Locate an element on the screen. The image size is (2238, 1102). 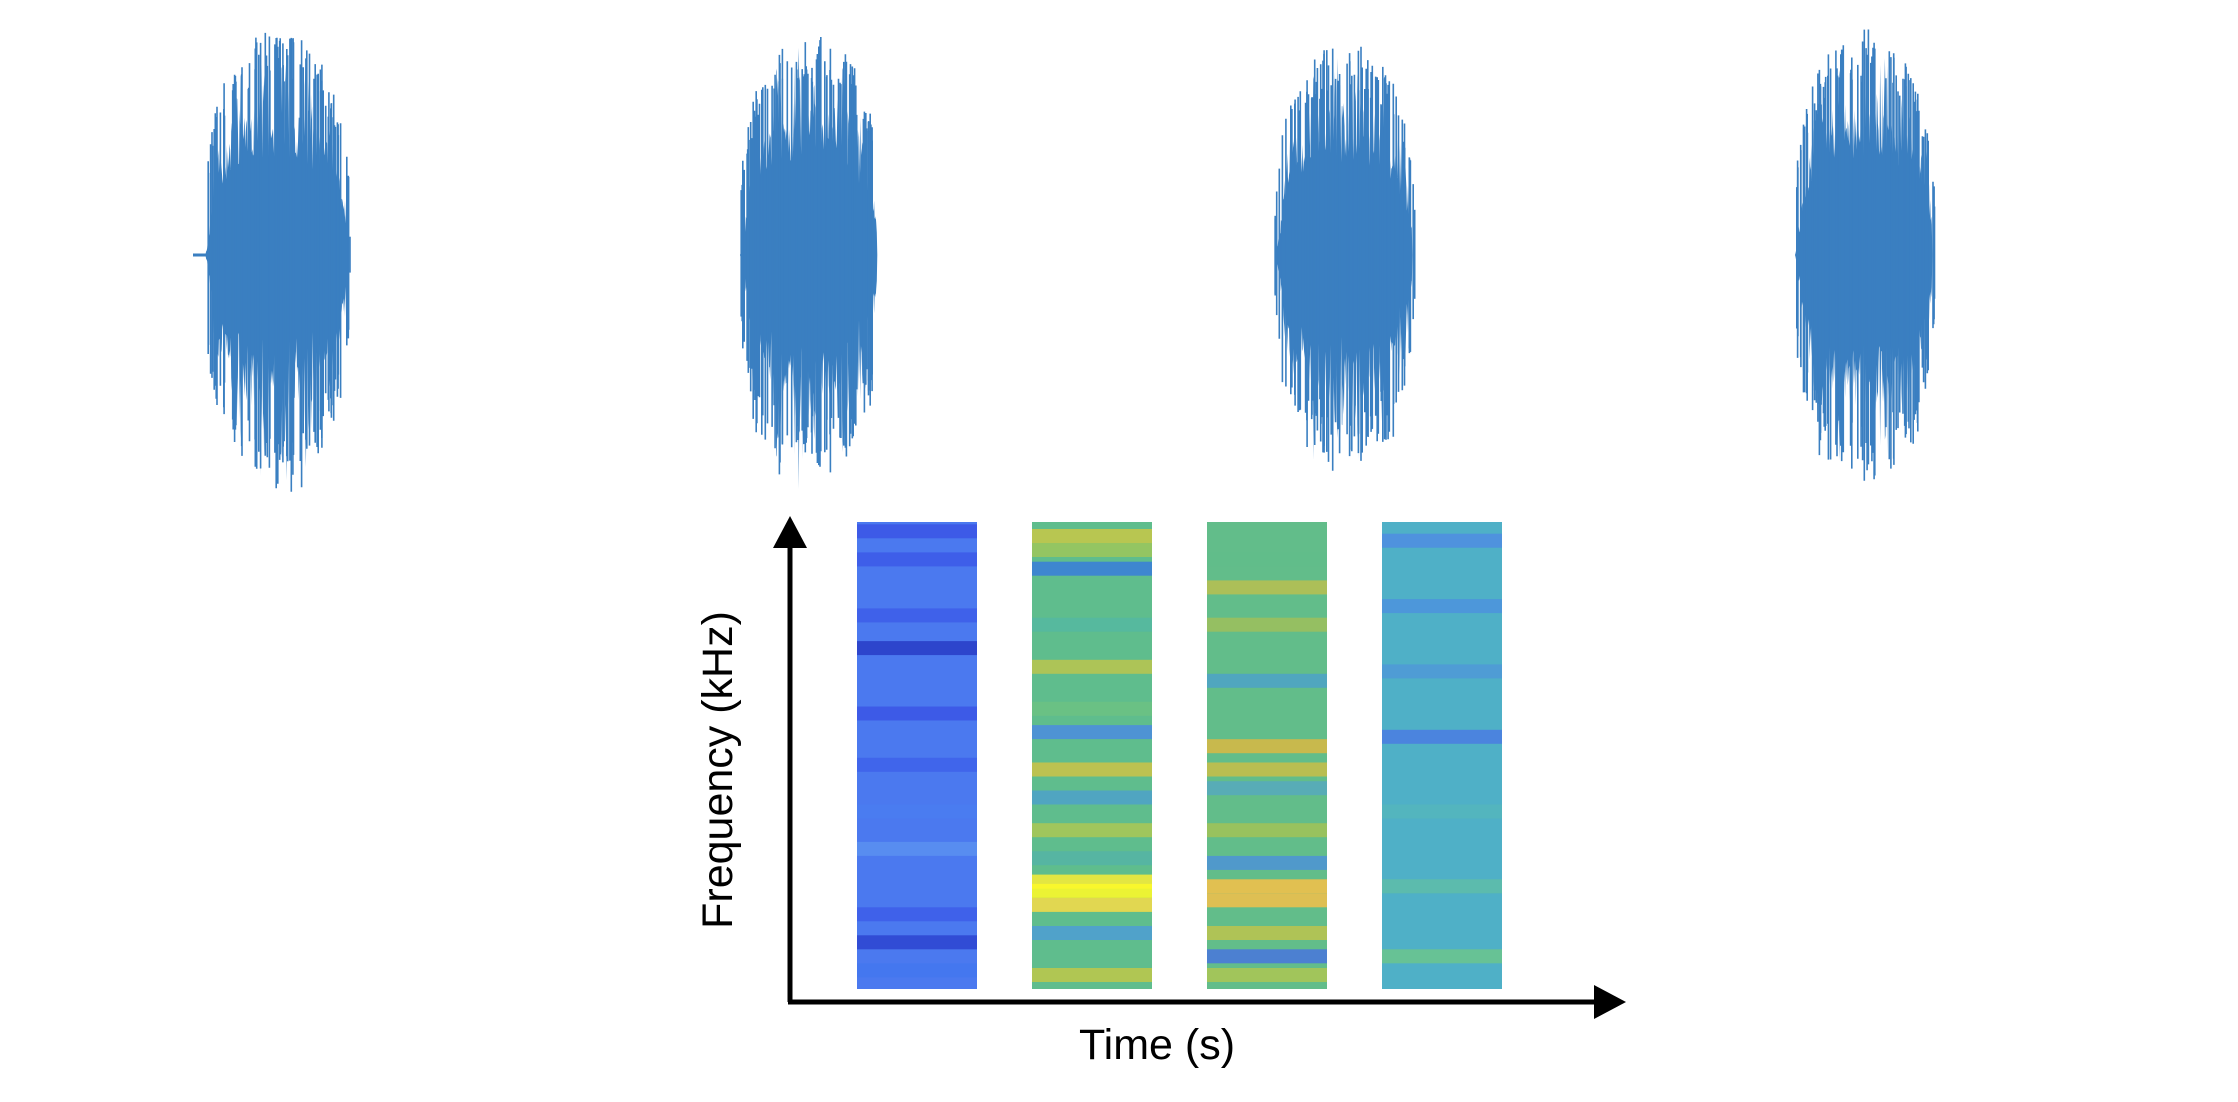
waveform-shape is located at coordinates (1345, 258).